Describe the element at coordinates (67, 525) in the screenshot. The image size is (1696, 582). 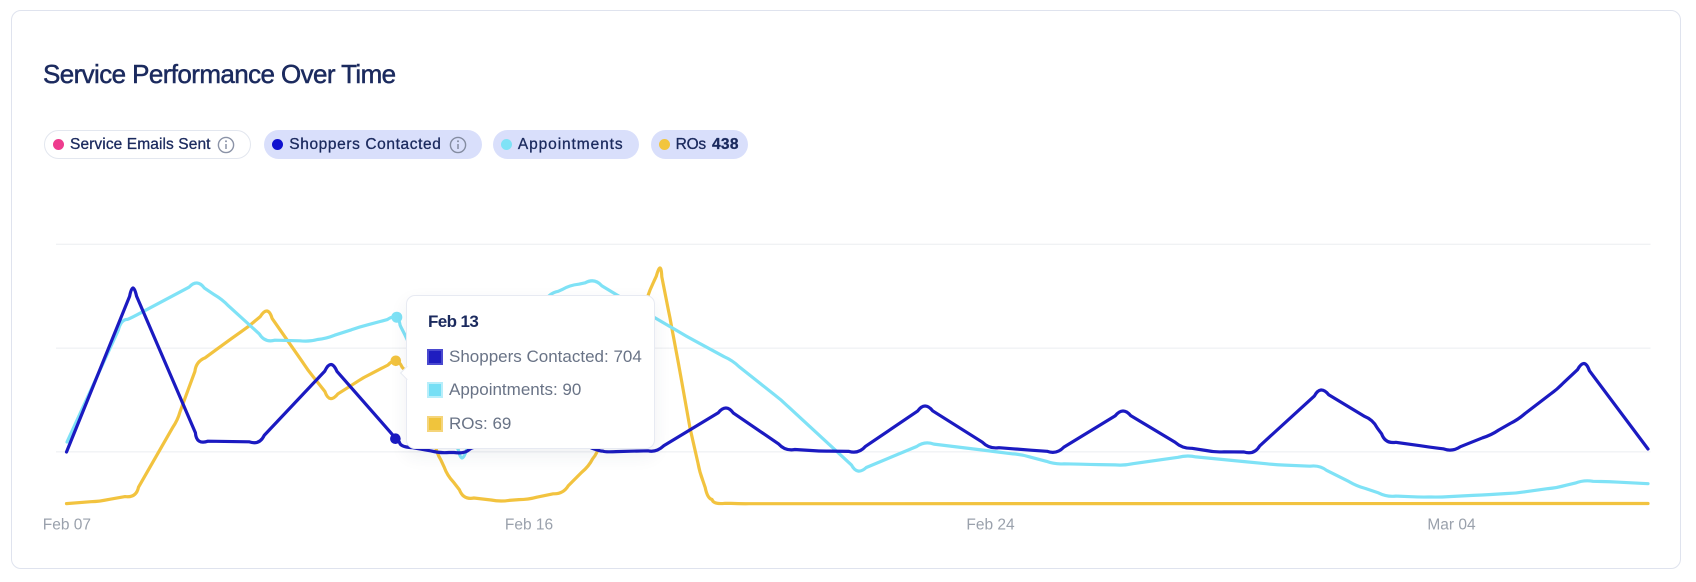
I see `svg-text: Feb 07` at that location.